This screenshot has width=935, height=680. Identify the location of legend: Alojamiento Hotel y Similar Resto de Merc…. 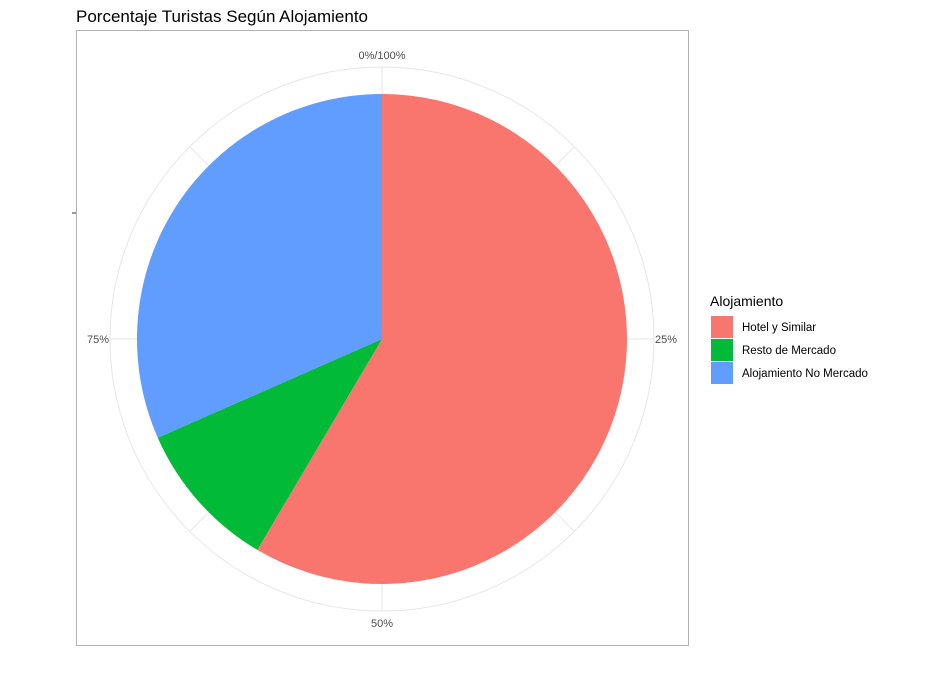
(789, 338).